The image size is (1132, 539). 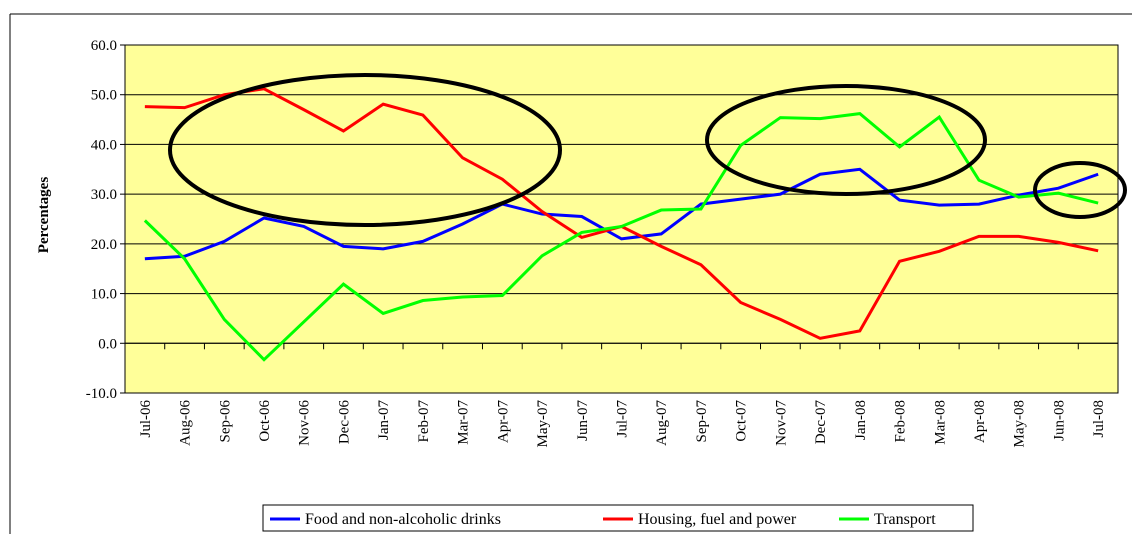 I want to click on x-tick-label: Apr-07, so click(x=503, y=422).